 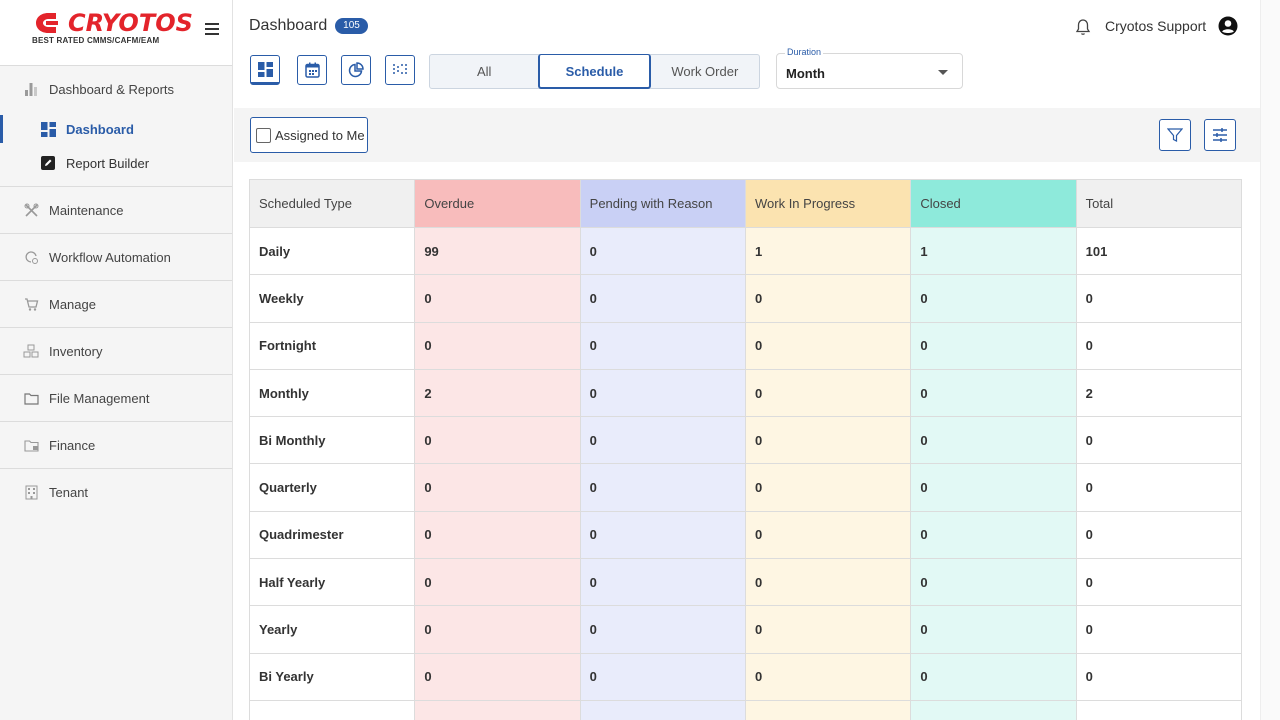 I want to click on table-row: Bi Yearly 0 0 0 0 0, so click(x=745, y=676).